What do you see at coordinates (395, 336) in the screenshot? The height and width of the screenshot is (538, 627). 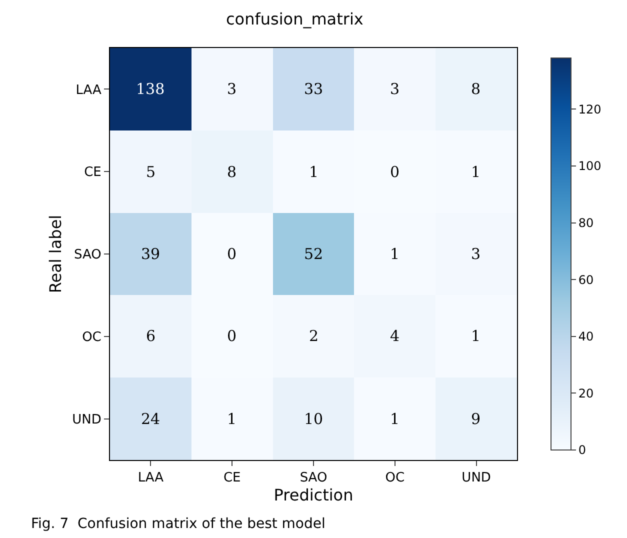 I see `data-label: 4` at bounding box center [395, 336].